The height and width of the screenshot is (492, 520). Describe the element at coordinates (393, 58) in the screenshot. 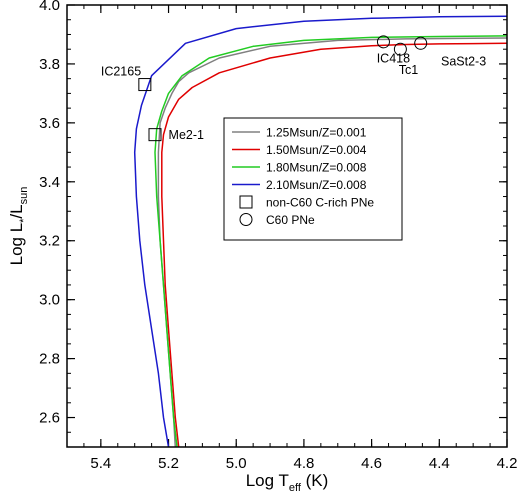

I see `object-label: IC418` at that location.